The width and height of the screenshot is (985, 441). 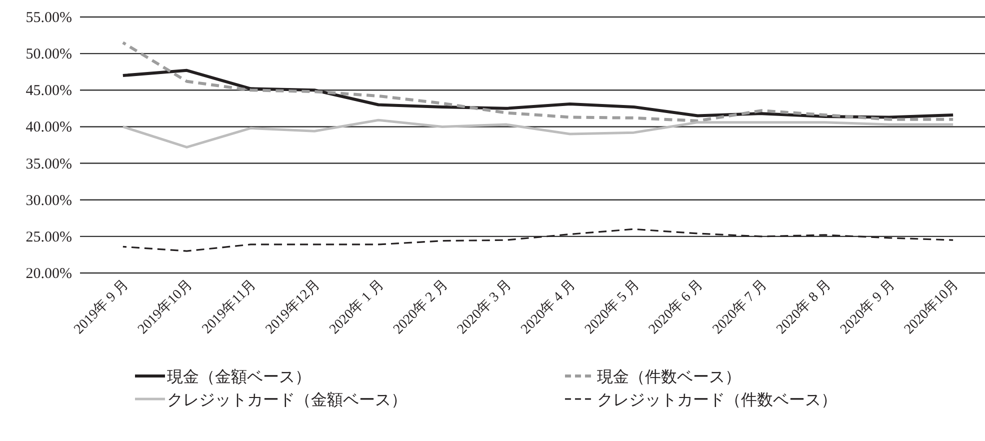 What do you see at coordinates (49, 128) in the screenshot?
I see `y-tick-label: 40.00%` at bounding box center [49, 128].